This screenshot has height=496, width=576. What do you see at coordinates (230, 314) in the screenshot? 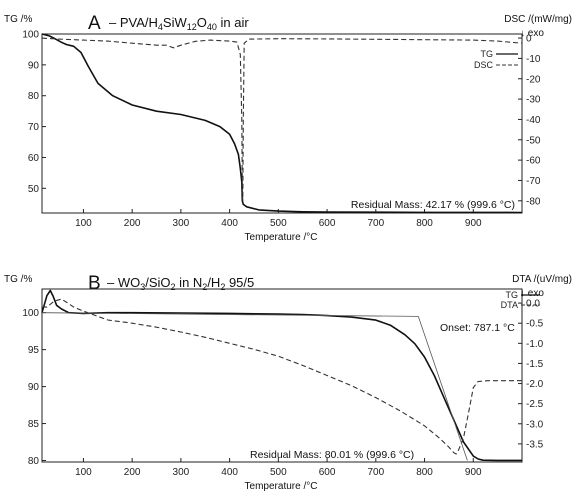
I see `panel-b-series-onset-tangent-flat` at bounding box center [230, 314].